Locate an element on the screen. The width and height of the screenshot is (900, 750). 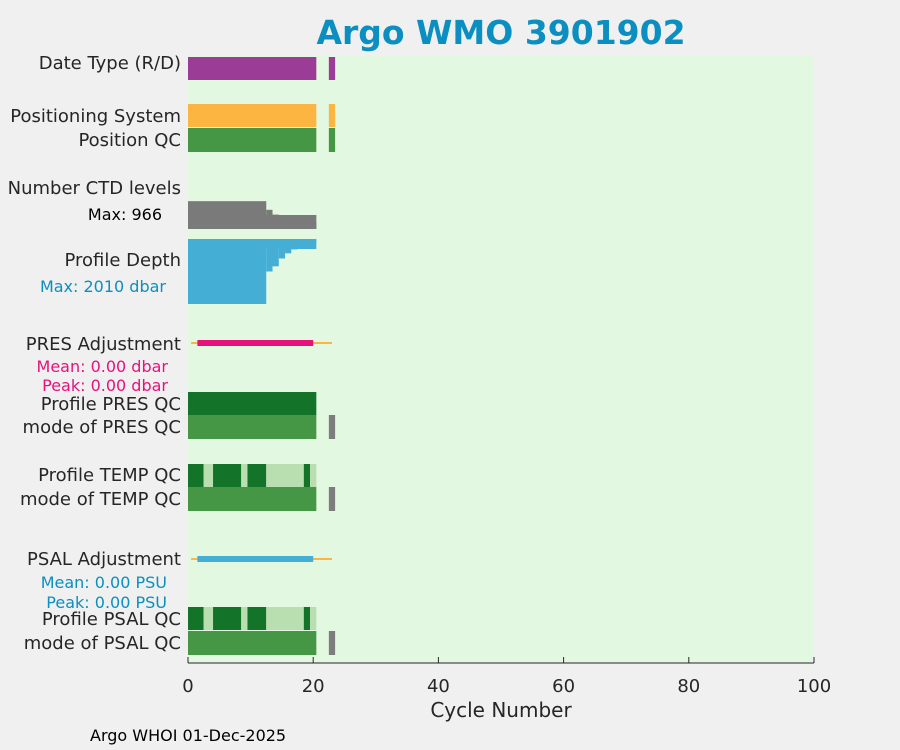
row-label-profile-depth: Profile Depth is located at coordinates (122, 260).